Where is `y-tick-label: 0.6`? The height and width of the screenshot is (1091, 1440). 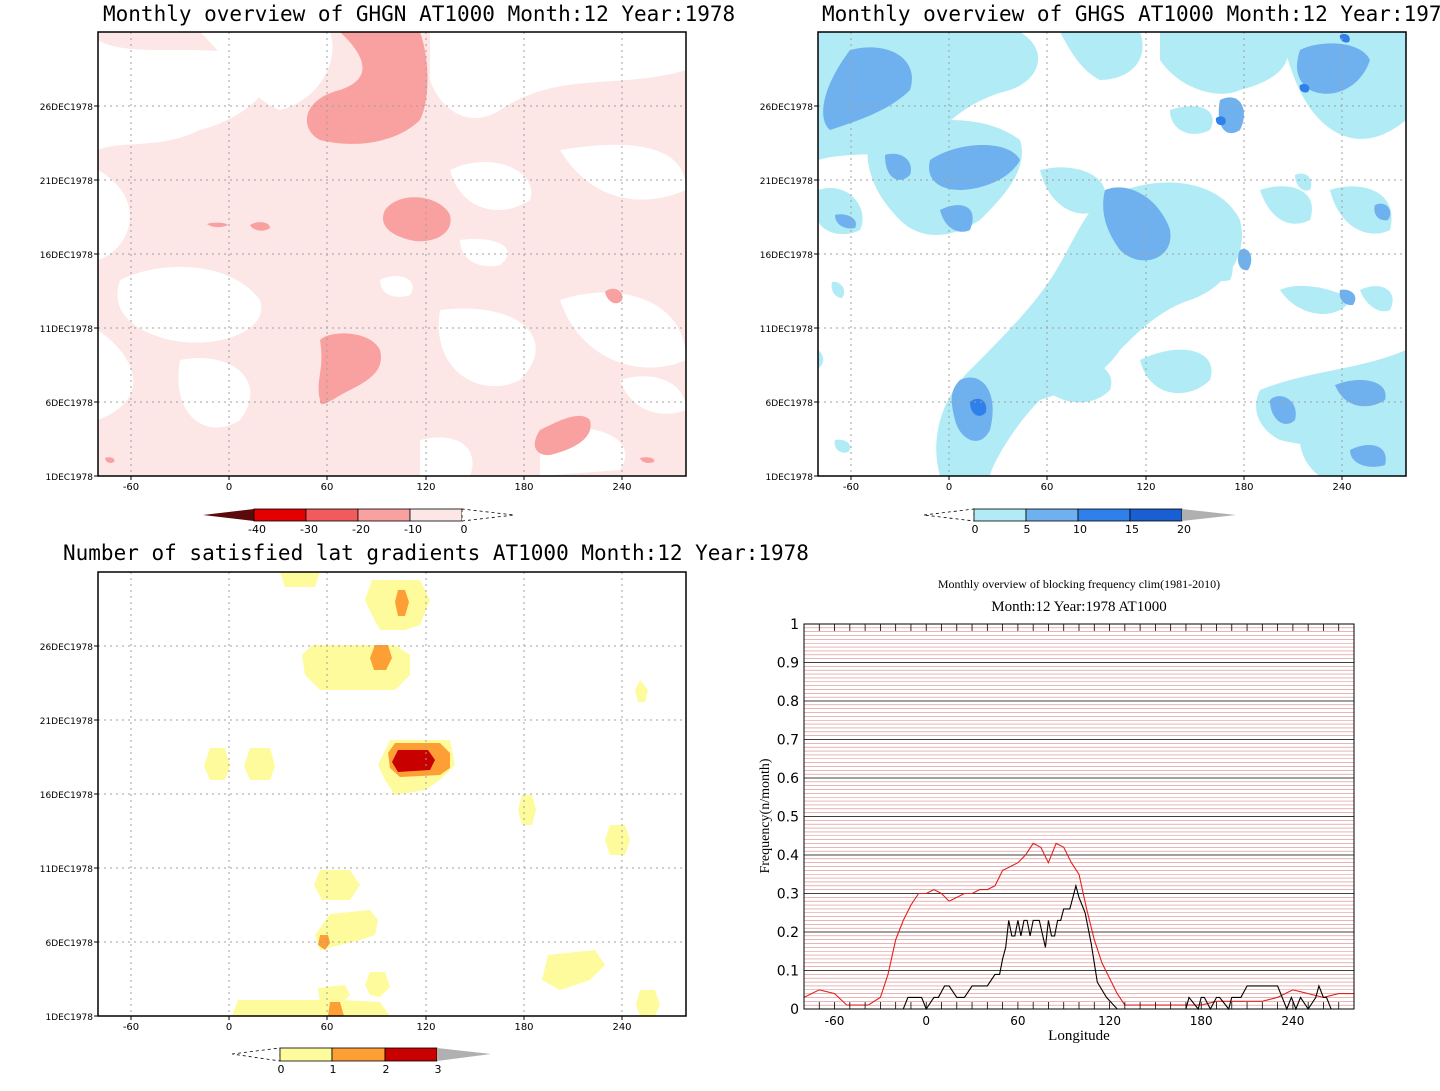 y-tick-label: 0.6 is located at coordinates (788, 779).